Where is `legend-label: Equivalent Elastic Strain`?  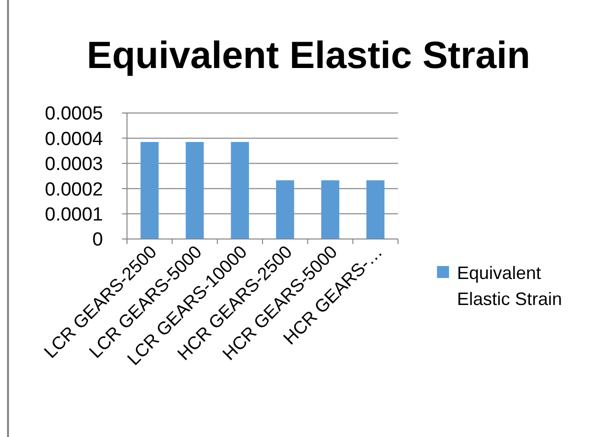 legend-label: Equivalent Elastic Strain is located at coordinates (509, 286).